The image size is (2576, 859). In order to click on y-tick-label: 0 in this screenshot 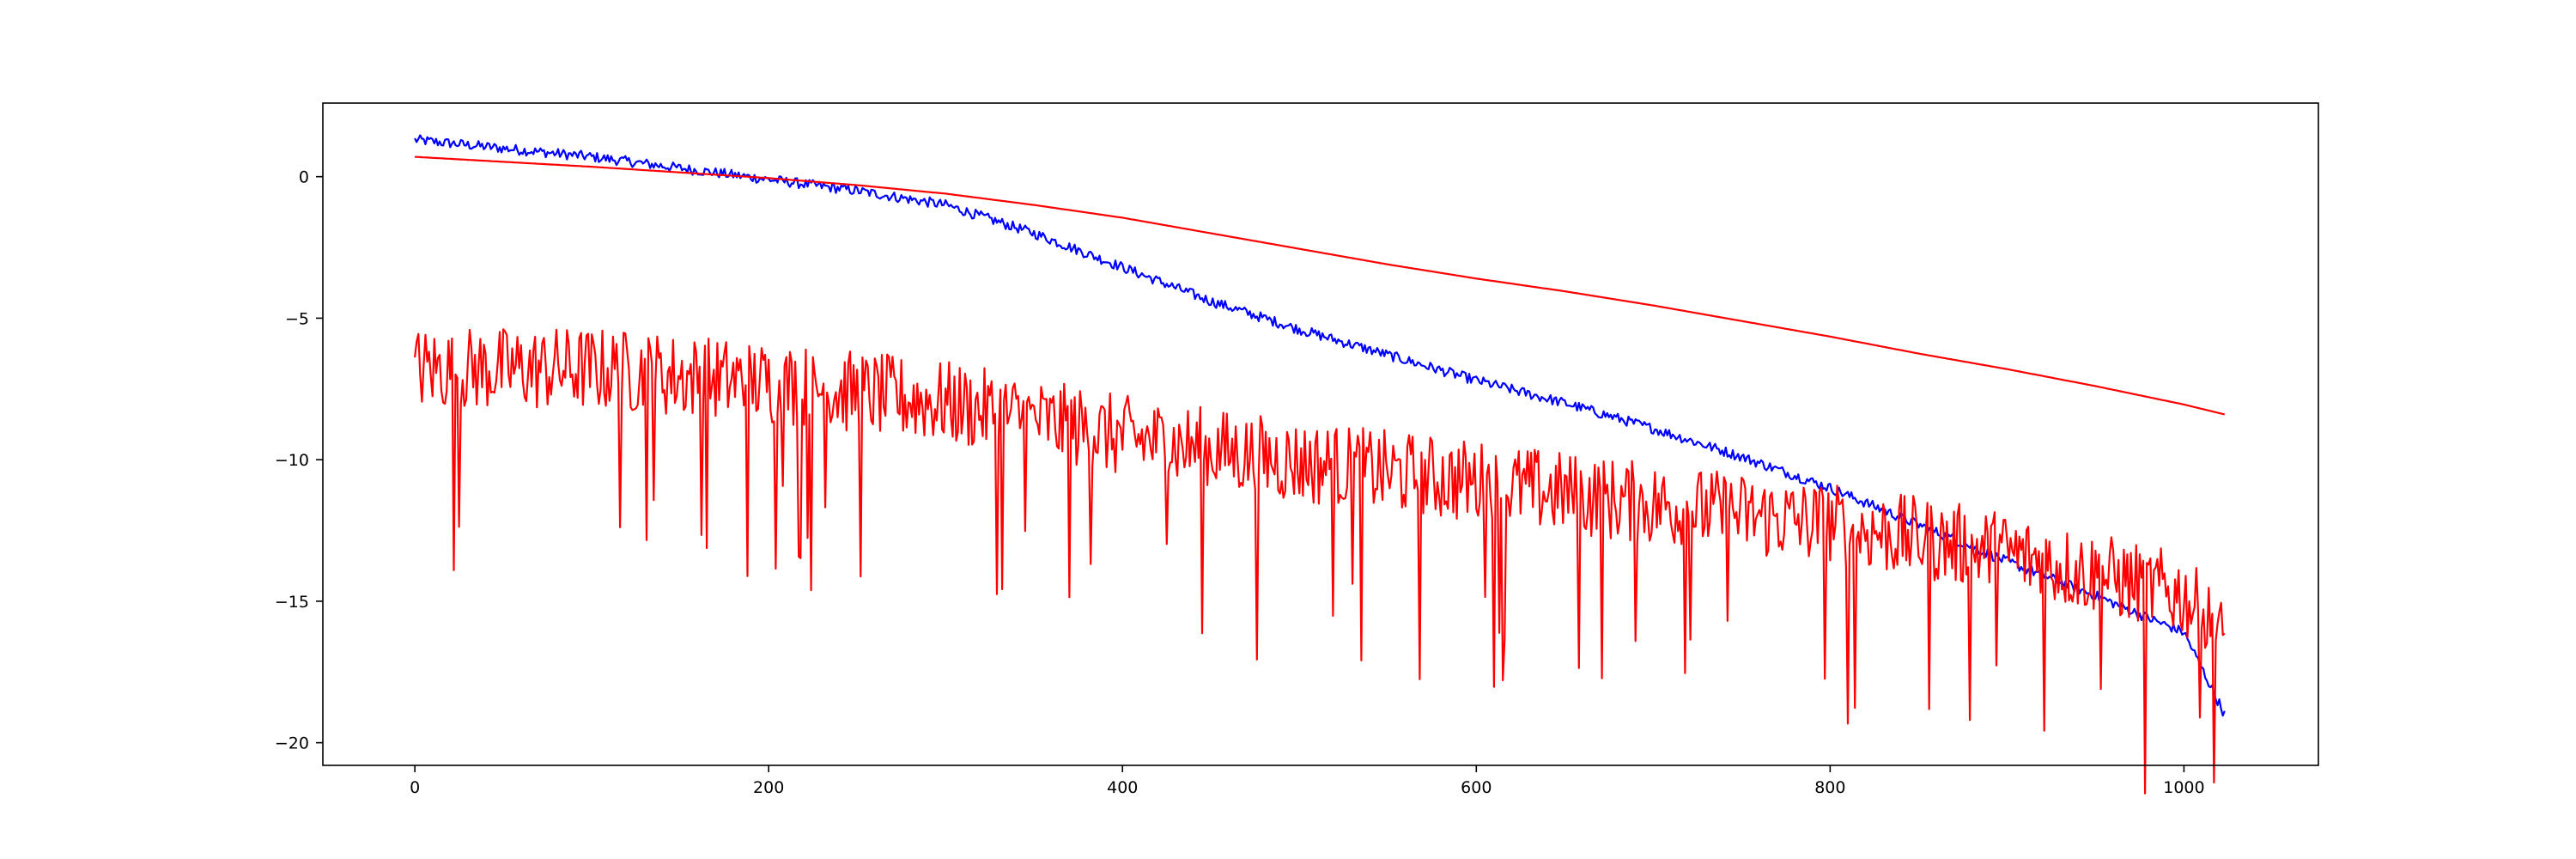, I will do `click(304, 177)`.